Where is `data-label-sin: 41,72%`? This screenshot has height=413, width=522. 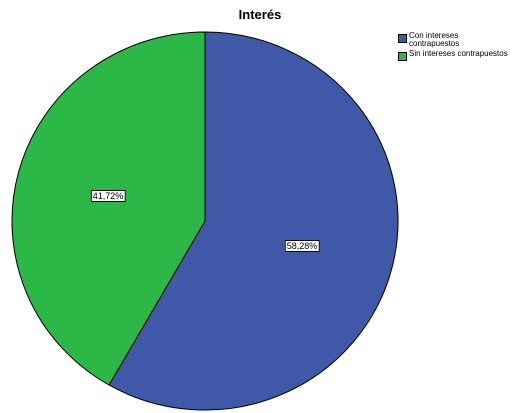 data-label-sin: 41,72% is located at coordinates (108, 195).